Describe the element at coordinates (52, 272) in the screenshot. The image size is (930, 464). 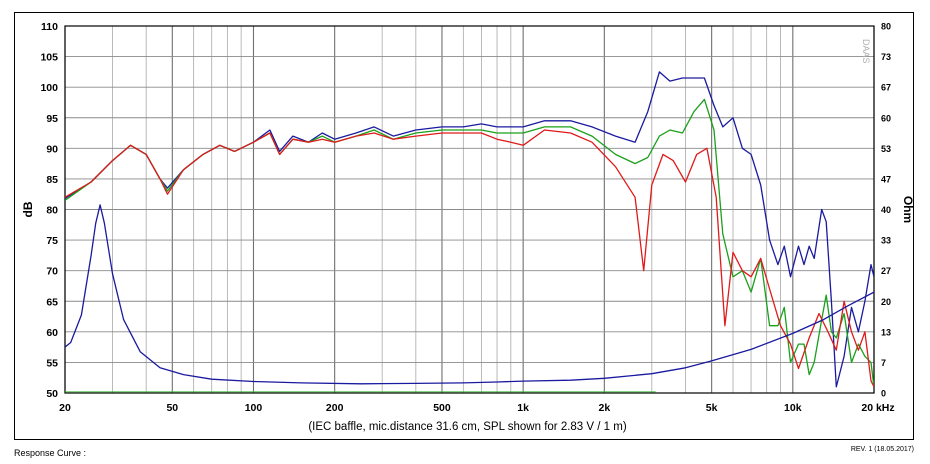
I see `y-tick-label: 70` at that location.